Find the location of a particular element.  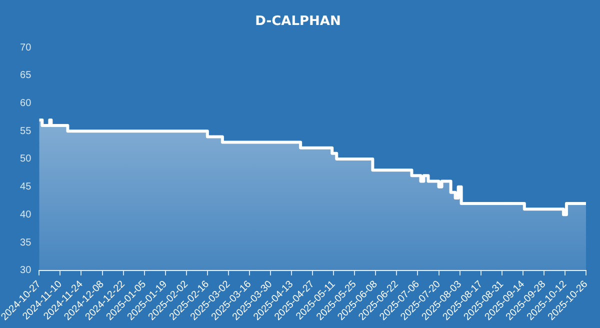

y-tick-label: 40 is located at coordinates (26, 214).